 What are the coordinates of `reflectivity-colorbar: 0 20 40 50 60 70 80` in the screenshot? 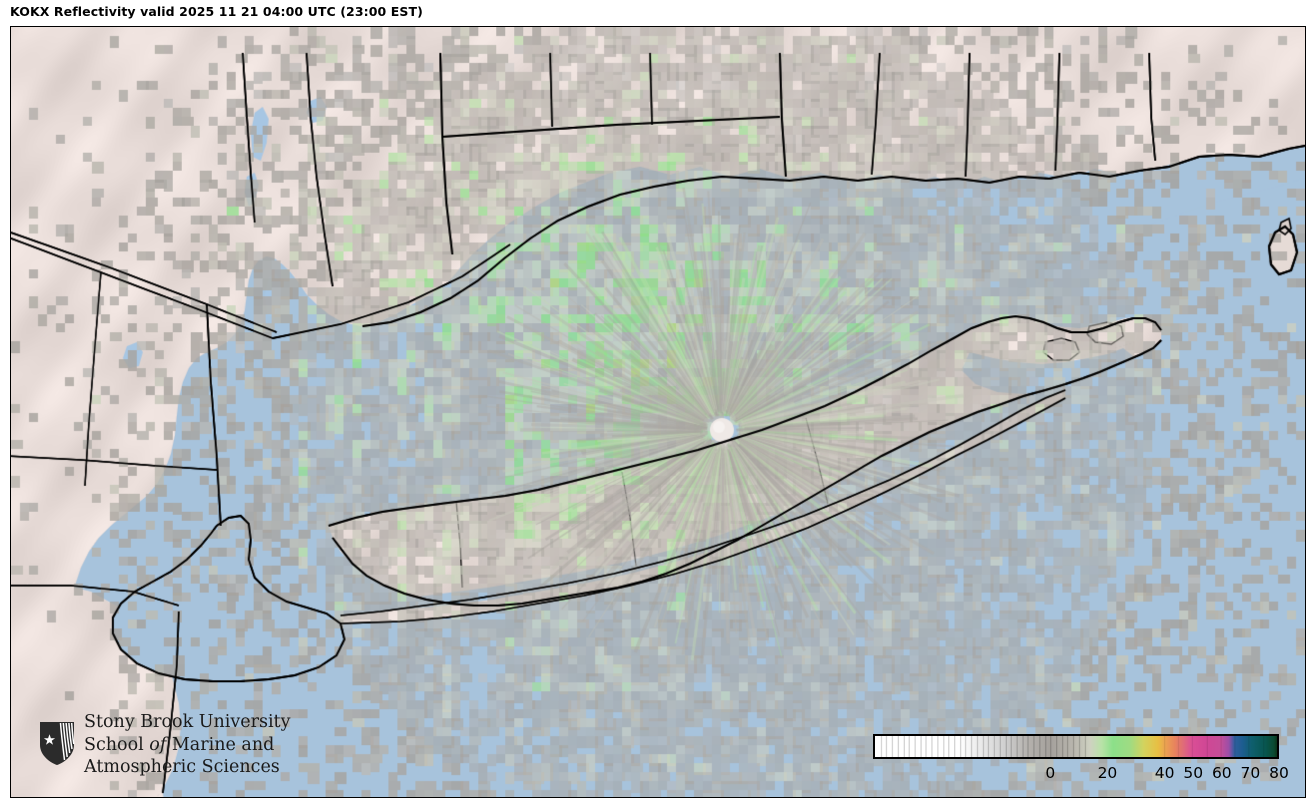 It's located at (1083, 765).